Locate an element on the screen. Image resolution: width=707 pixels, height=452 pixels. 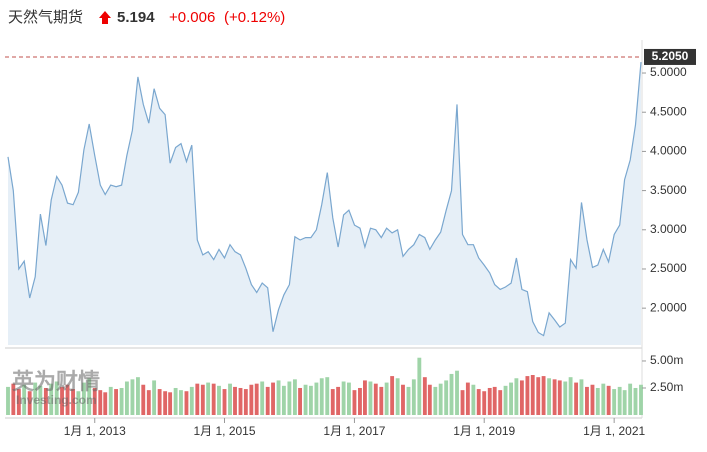
reference-label-box is located at coordinates (670, 56).